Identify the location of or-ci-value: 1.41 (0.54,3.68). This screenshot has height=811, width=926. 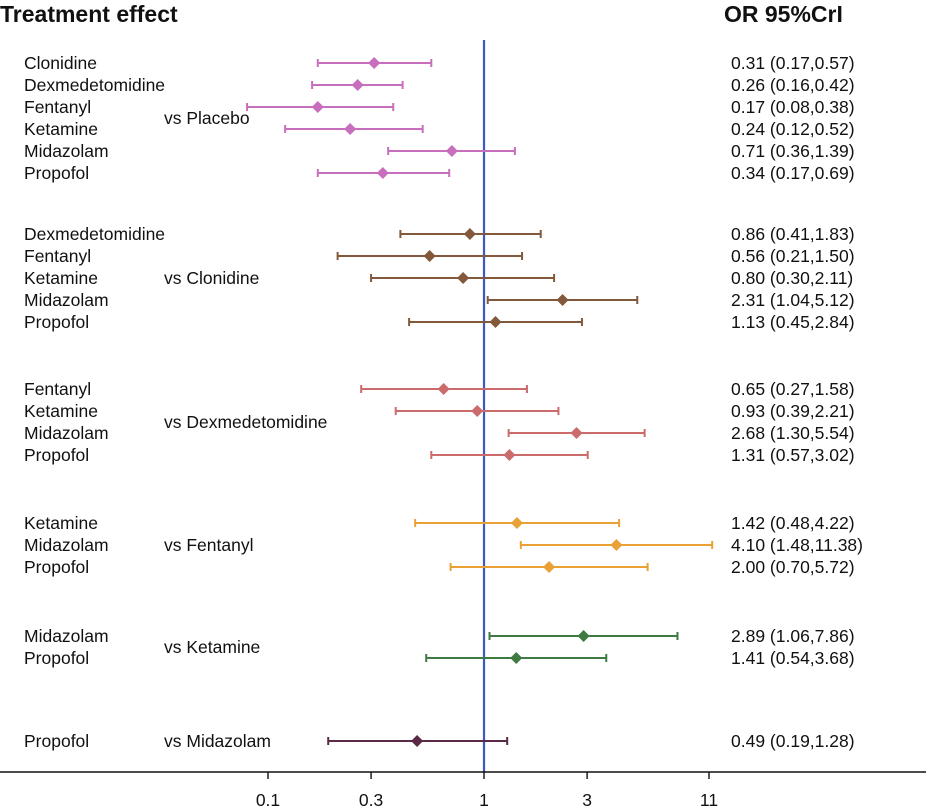
(793, 658).